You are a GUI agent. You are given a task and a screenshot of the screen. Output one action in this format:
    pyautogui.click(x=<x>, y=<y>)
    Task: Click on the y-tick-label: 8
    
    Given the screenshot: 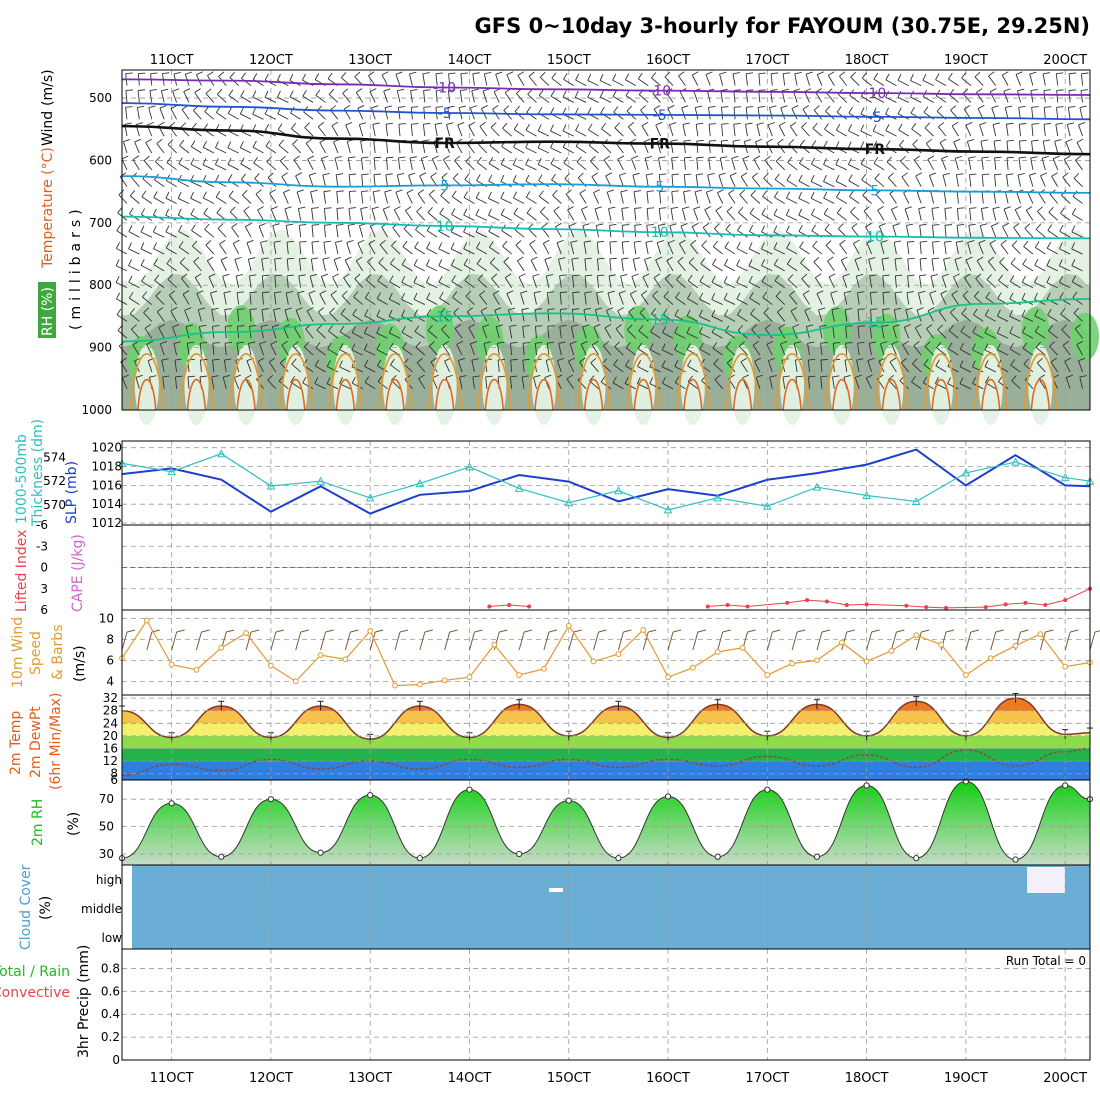 What is the action you would take?
    pyautogui.click(x=114, y=774)
    